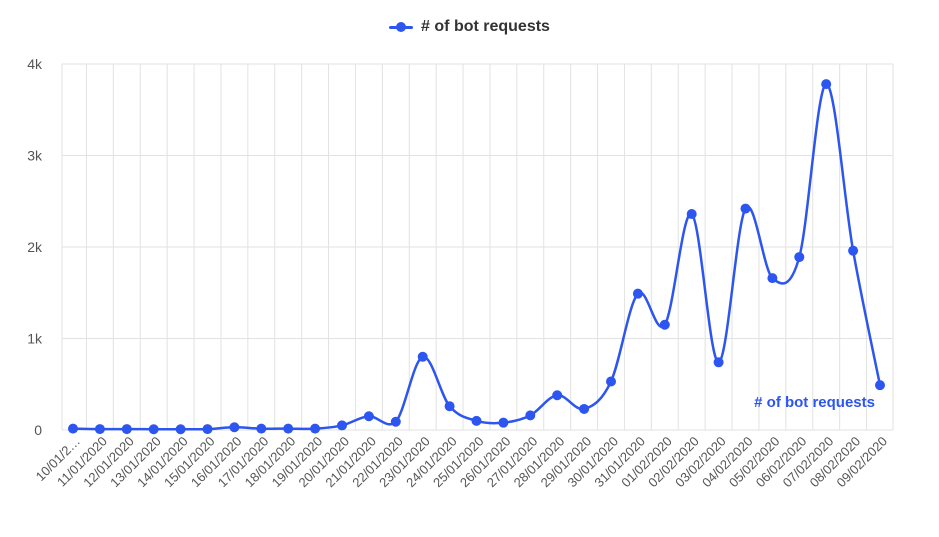 The height and width of the screenshot is (537, 939). I want to click on y-tick-label: 3k, so click(35, 156).